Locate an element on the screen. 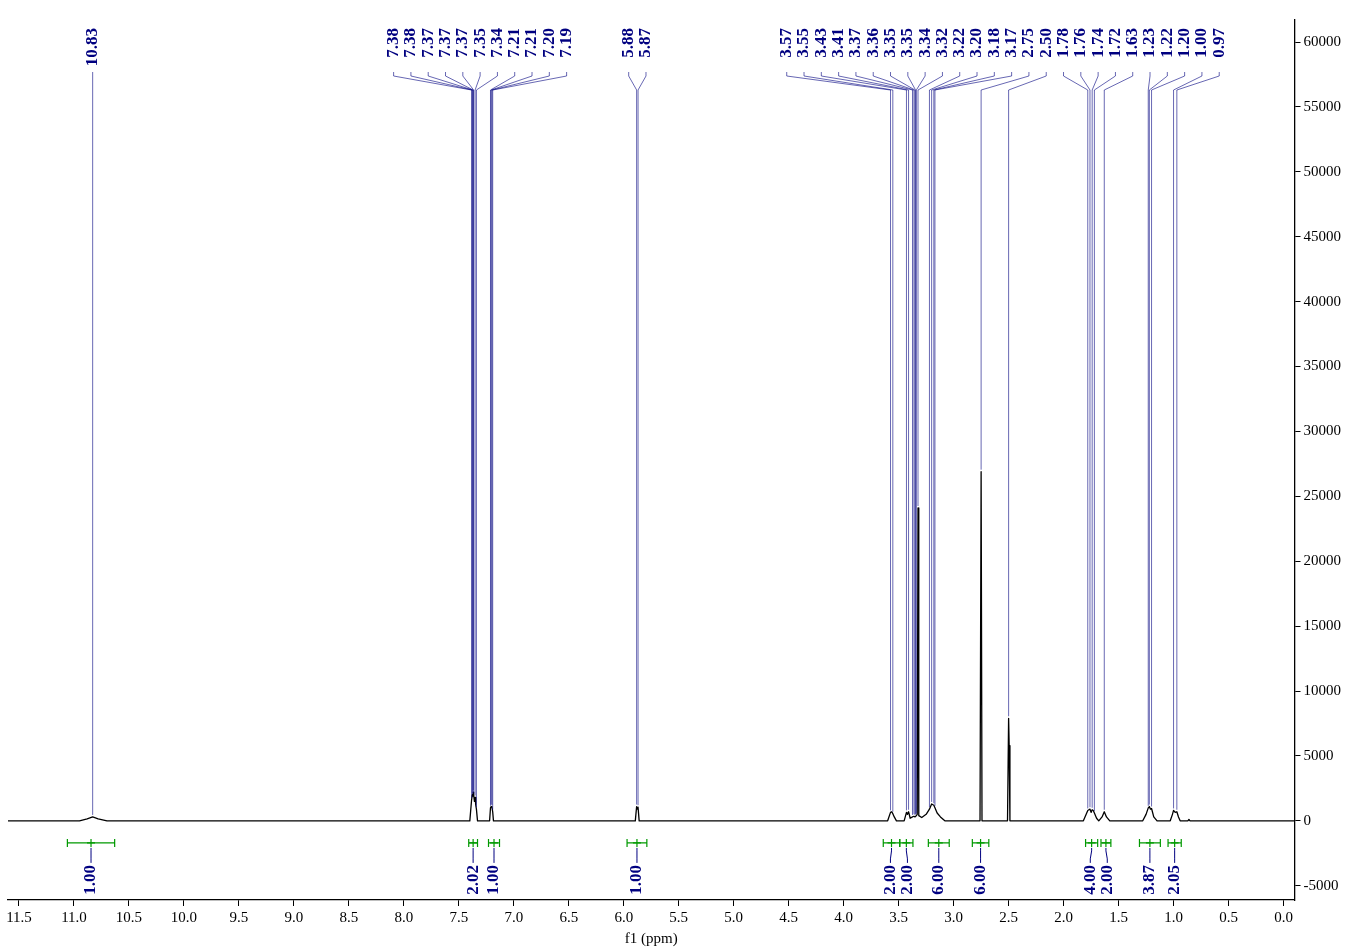  x-tick-label: 2.0 is located at coordinates (1063, 916).